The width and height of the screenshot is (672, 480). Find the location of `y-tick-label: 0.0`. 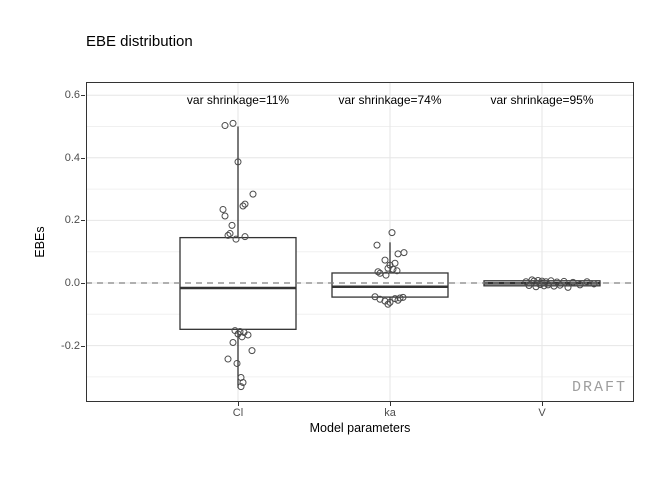

y-tick-label: 0.0 is located at coordinates (72, 283).